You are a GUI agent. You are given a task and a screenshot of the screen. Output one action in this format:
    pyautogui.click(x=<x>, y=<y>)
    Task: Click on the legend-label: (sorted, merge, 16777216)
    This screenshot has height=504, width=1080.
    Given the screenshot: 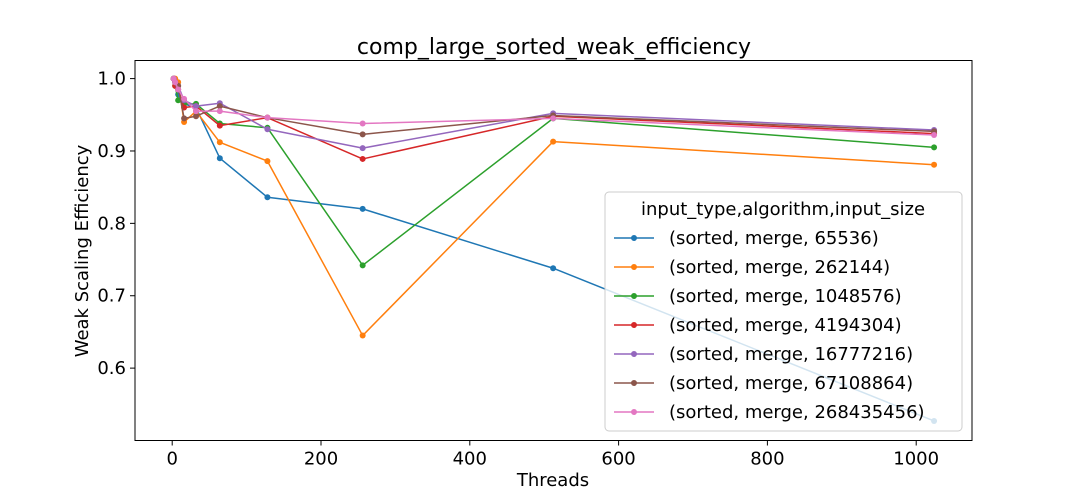 What is the action you would take?
    pyautogui.click(x=791, y=354)
    